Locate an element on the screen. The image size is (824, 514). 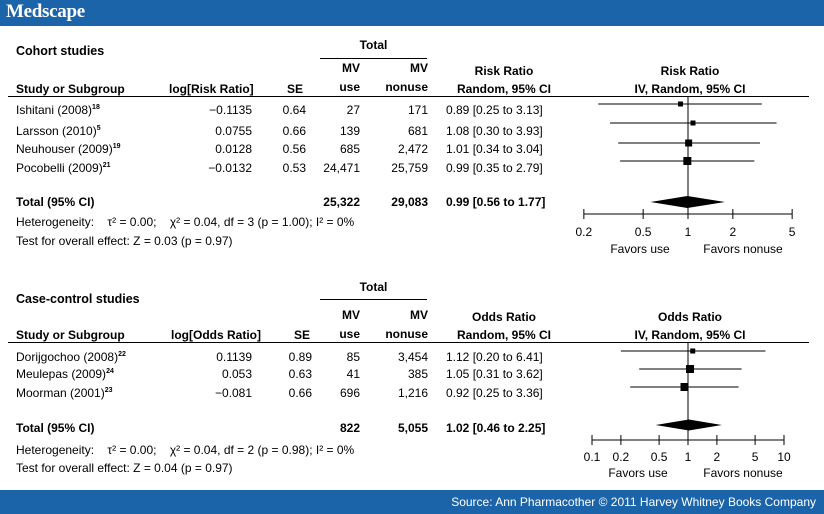
ci-text: 1.05 [0.31 to 3.62] is located at coordinates (494, 374).